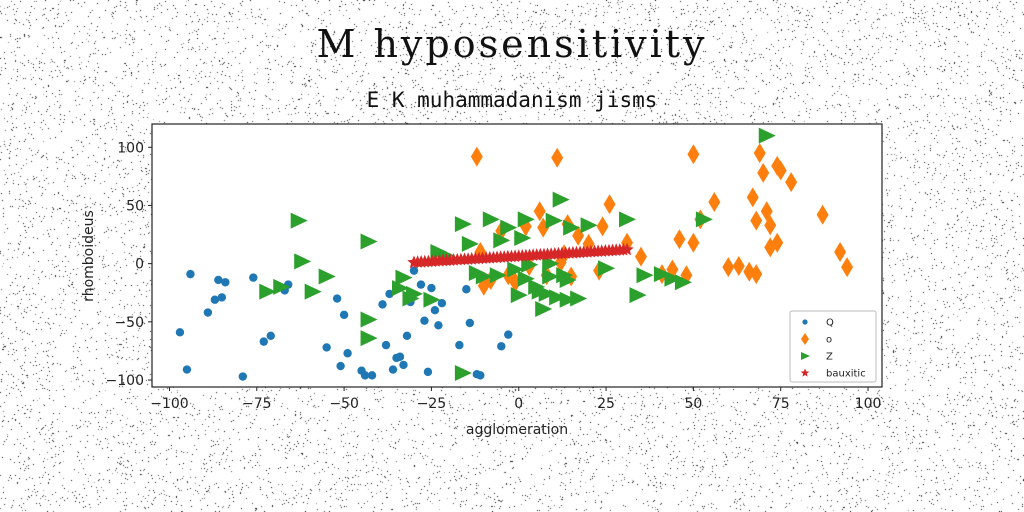 This screenshot has height=512, width=1024. What do you see at coordinates (868, 404) in the screenshot?
I see `x-tick-label: 100` at bounding box center [868, 404].